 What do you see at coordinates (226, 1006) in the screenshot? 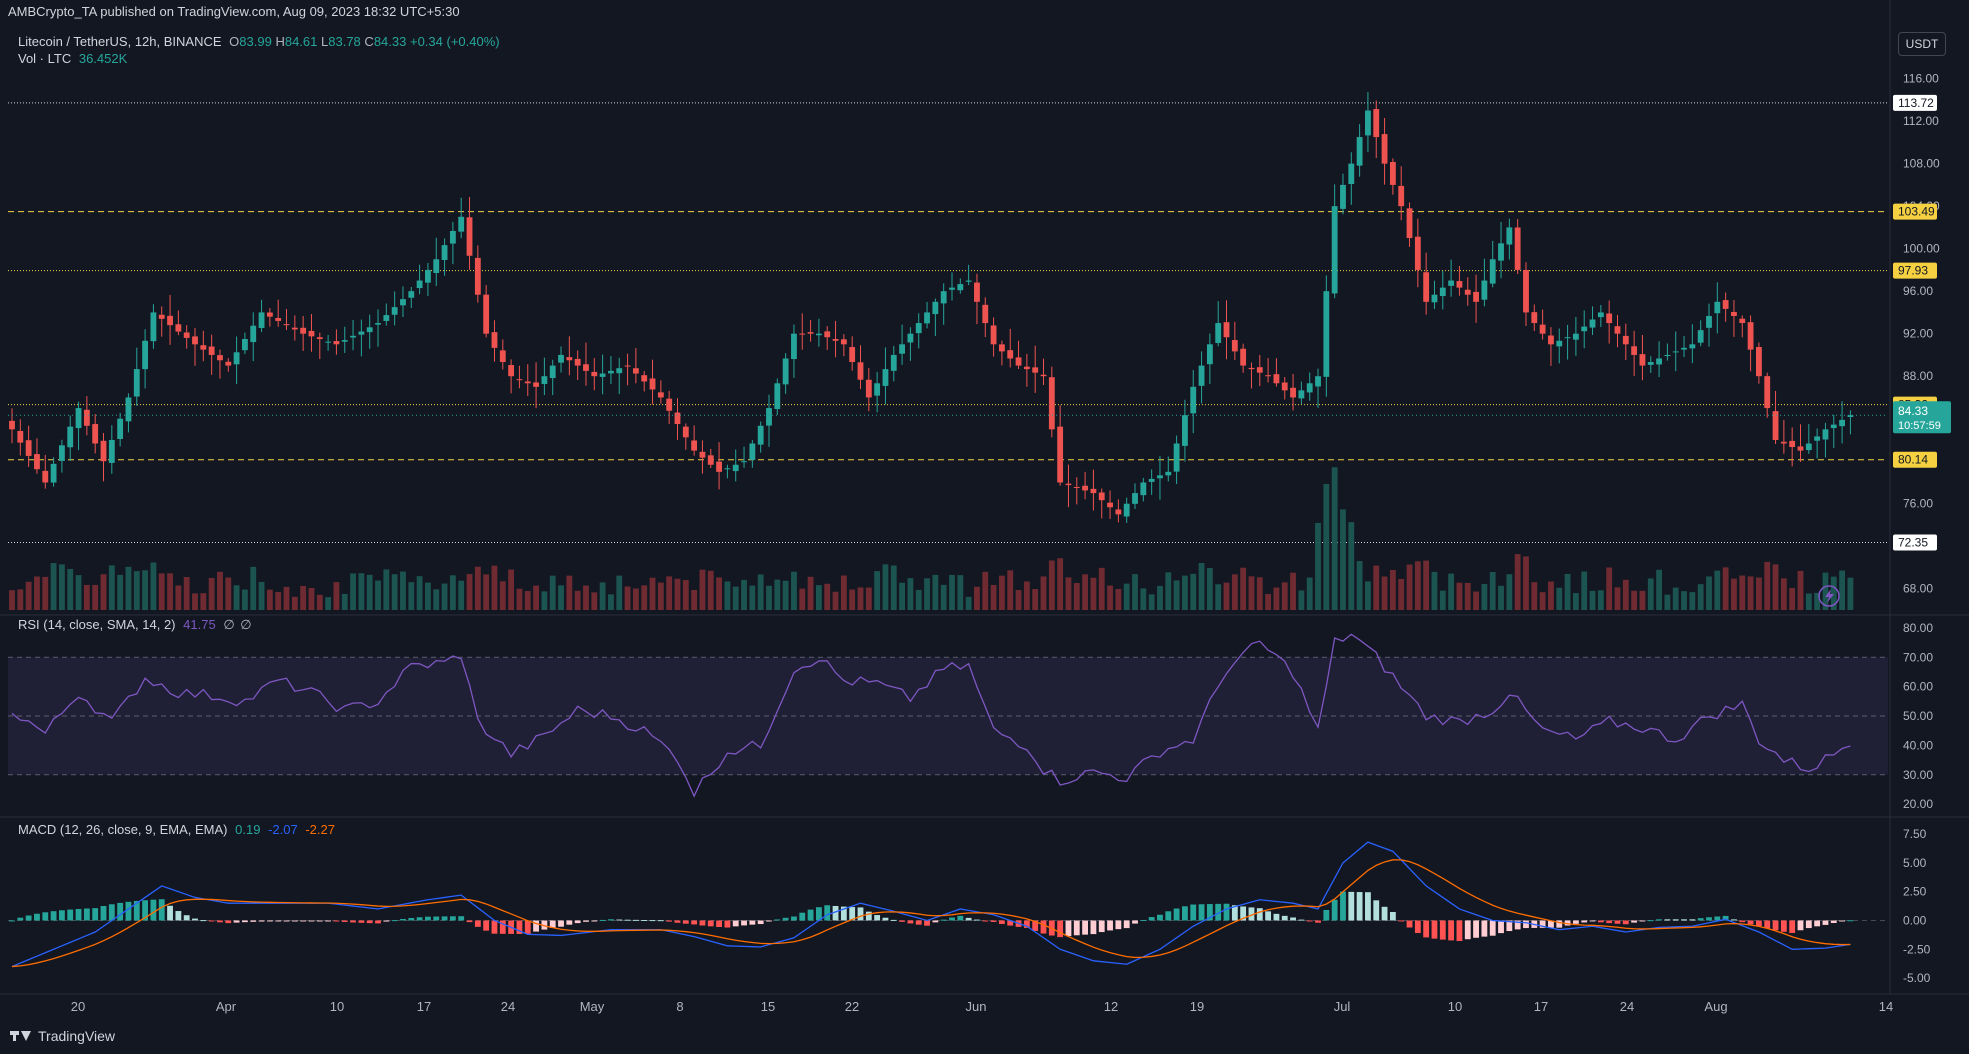
I see `time-tick-label: Apr` at bounding box center [226, 1006].